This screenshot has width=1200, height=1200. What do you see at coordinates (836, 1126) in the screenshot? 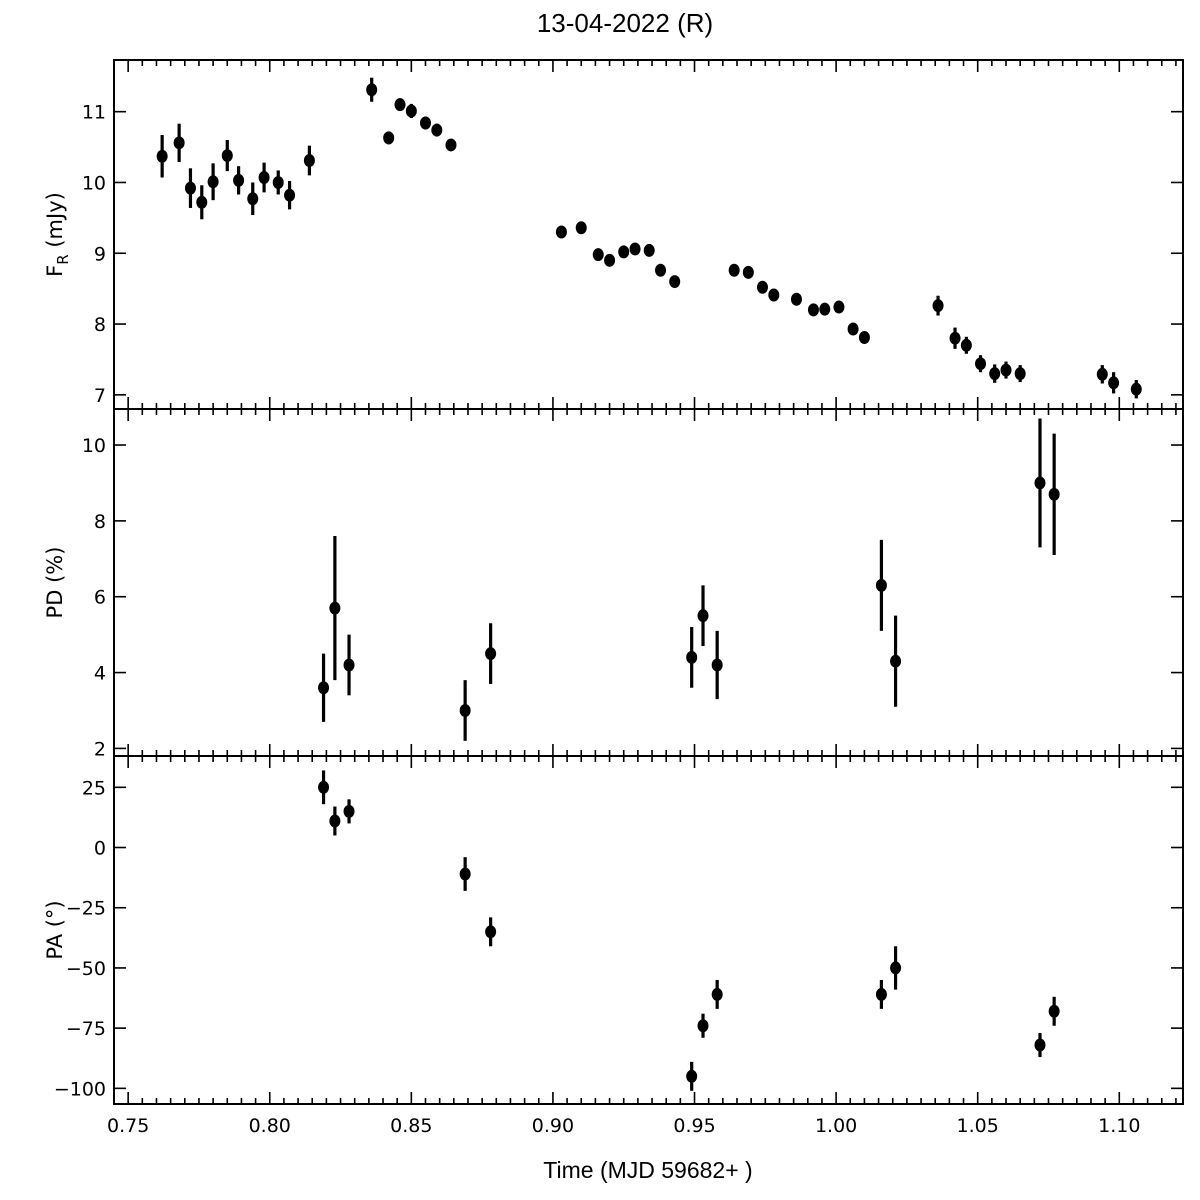
I see `x-tick-label: 1.00` at bounding box center [836, 1126].